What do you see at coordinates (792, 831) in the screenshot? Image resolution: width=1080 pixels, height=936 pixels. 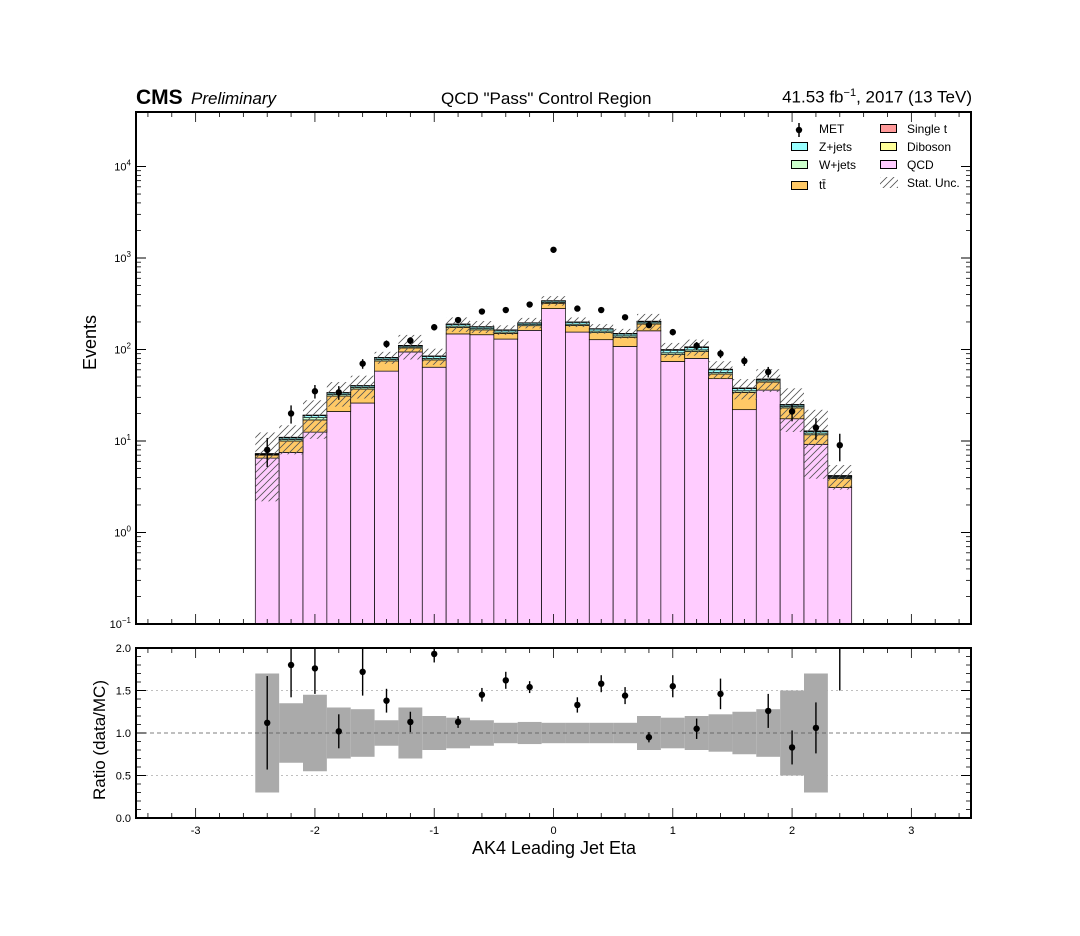 I see `xtick-label-5: 2` at bounding box center [792, 831].